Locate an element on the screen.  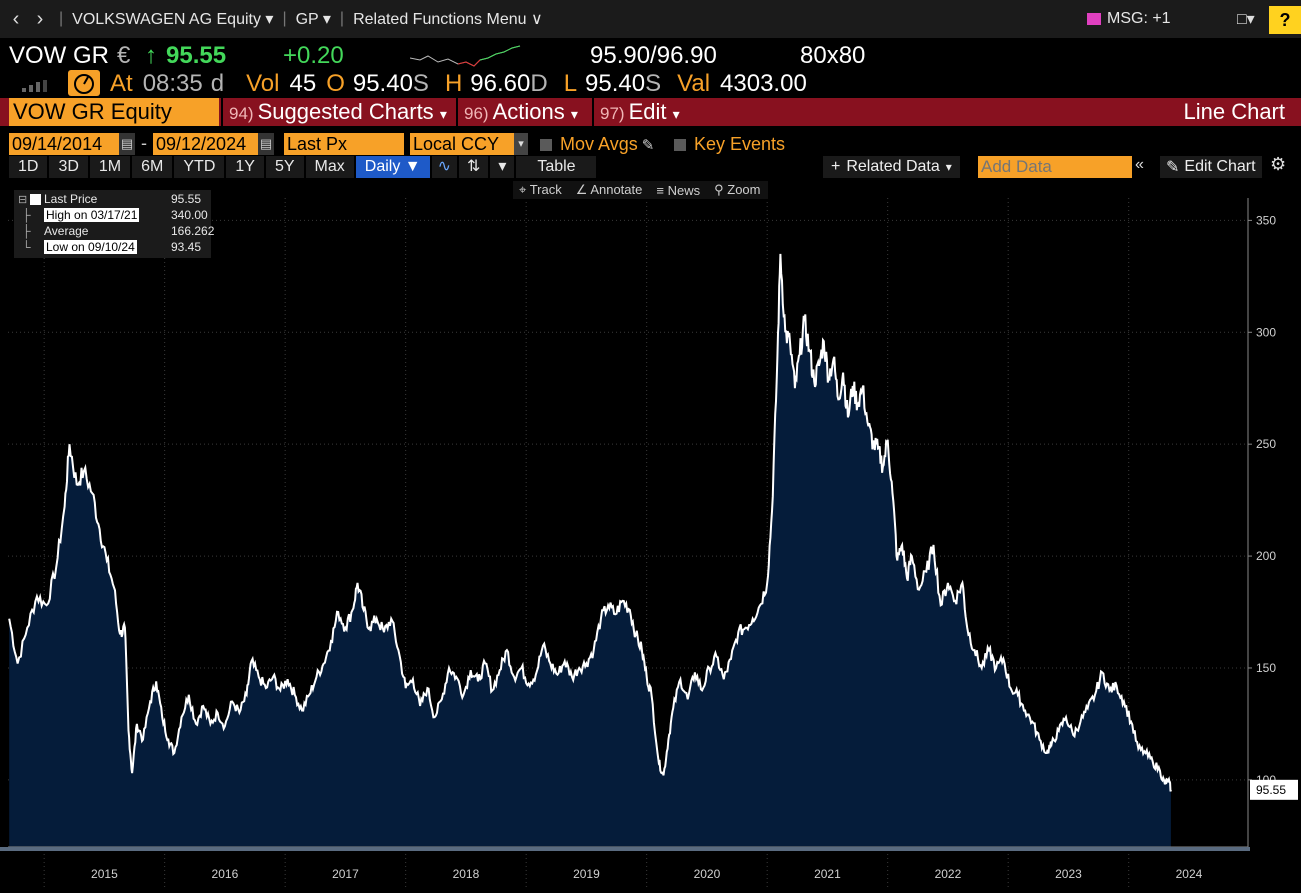
tree-toggle-icon: ⊟ is located at coordinates (23, 200).